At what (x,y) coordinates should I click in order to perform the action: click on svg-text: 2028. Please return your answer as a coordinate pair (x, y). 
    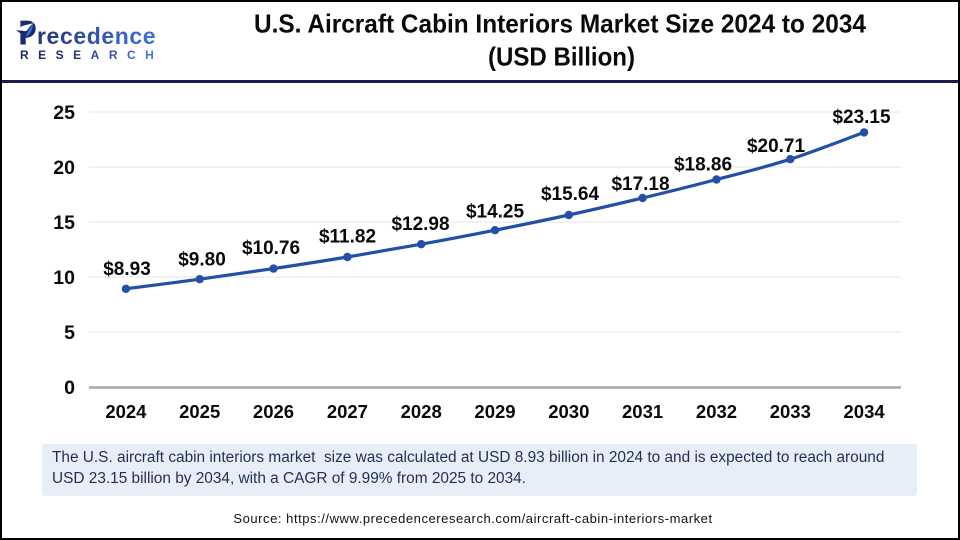
    Looking at the image, I should click on (421, 411).